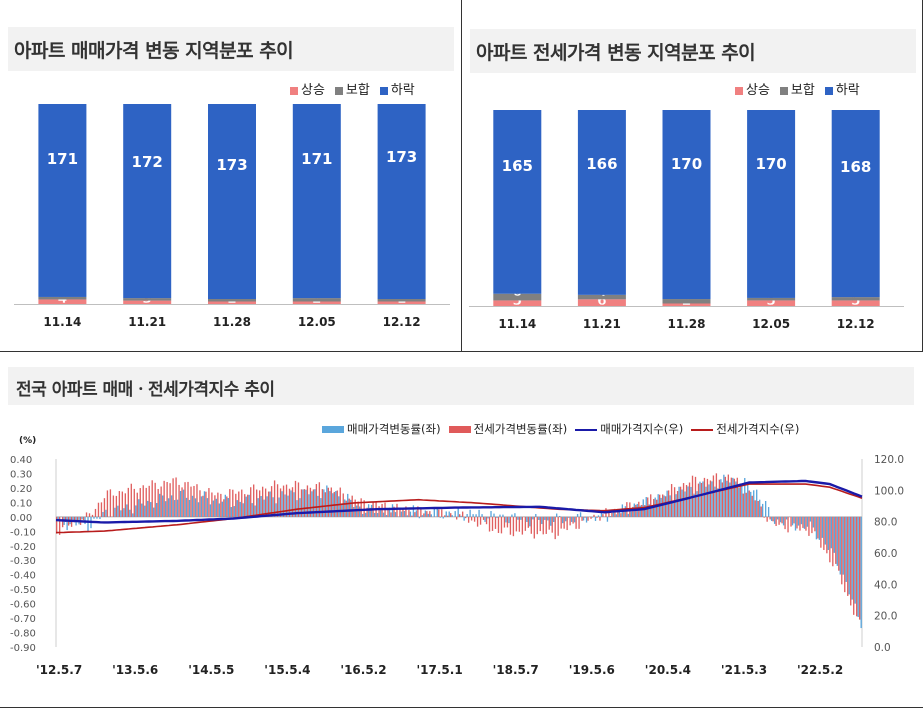 The width and height of the screenshot is (923, 708). I want to click on bar-11.14-하락, so click(517, 202).